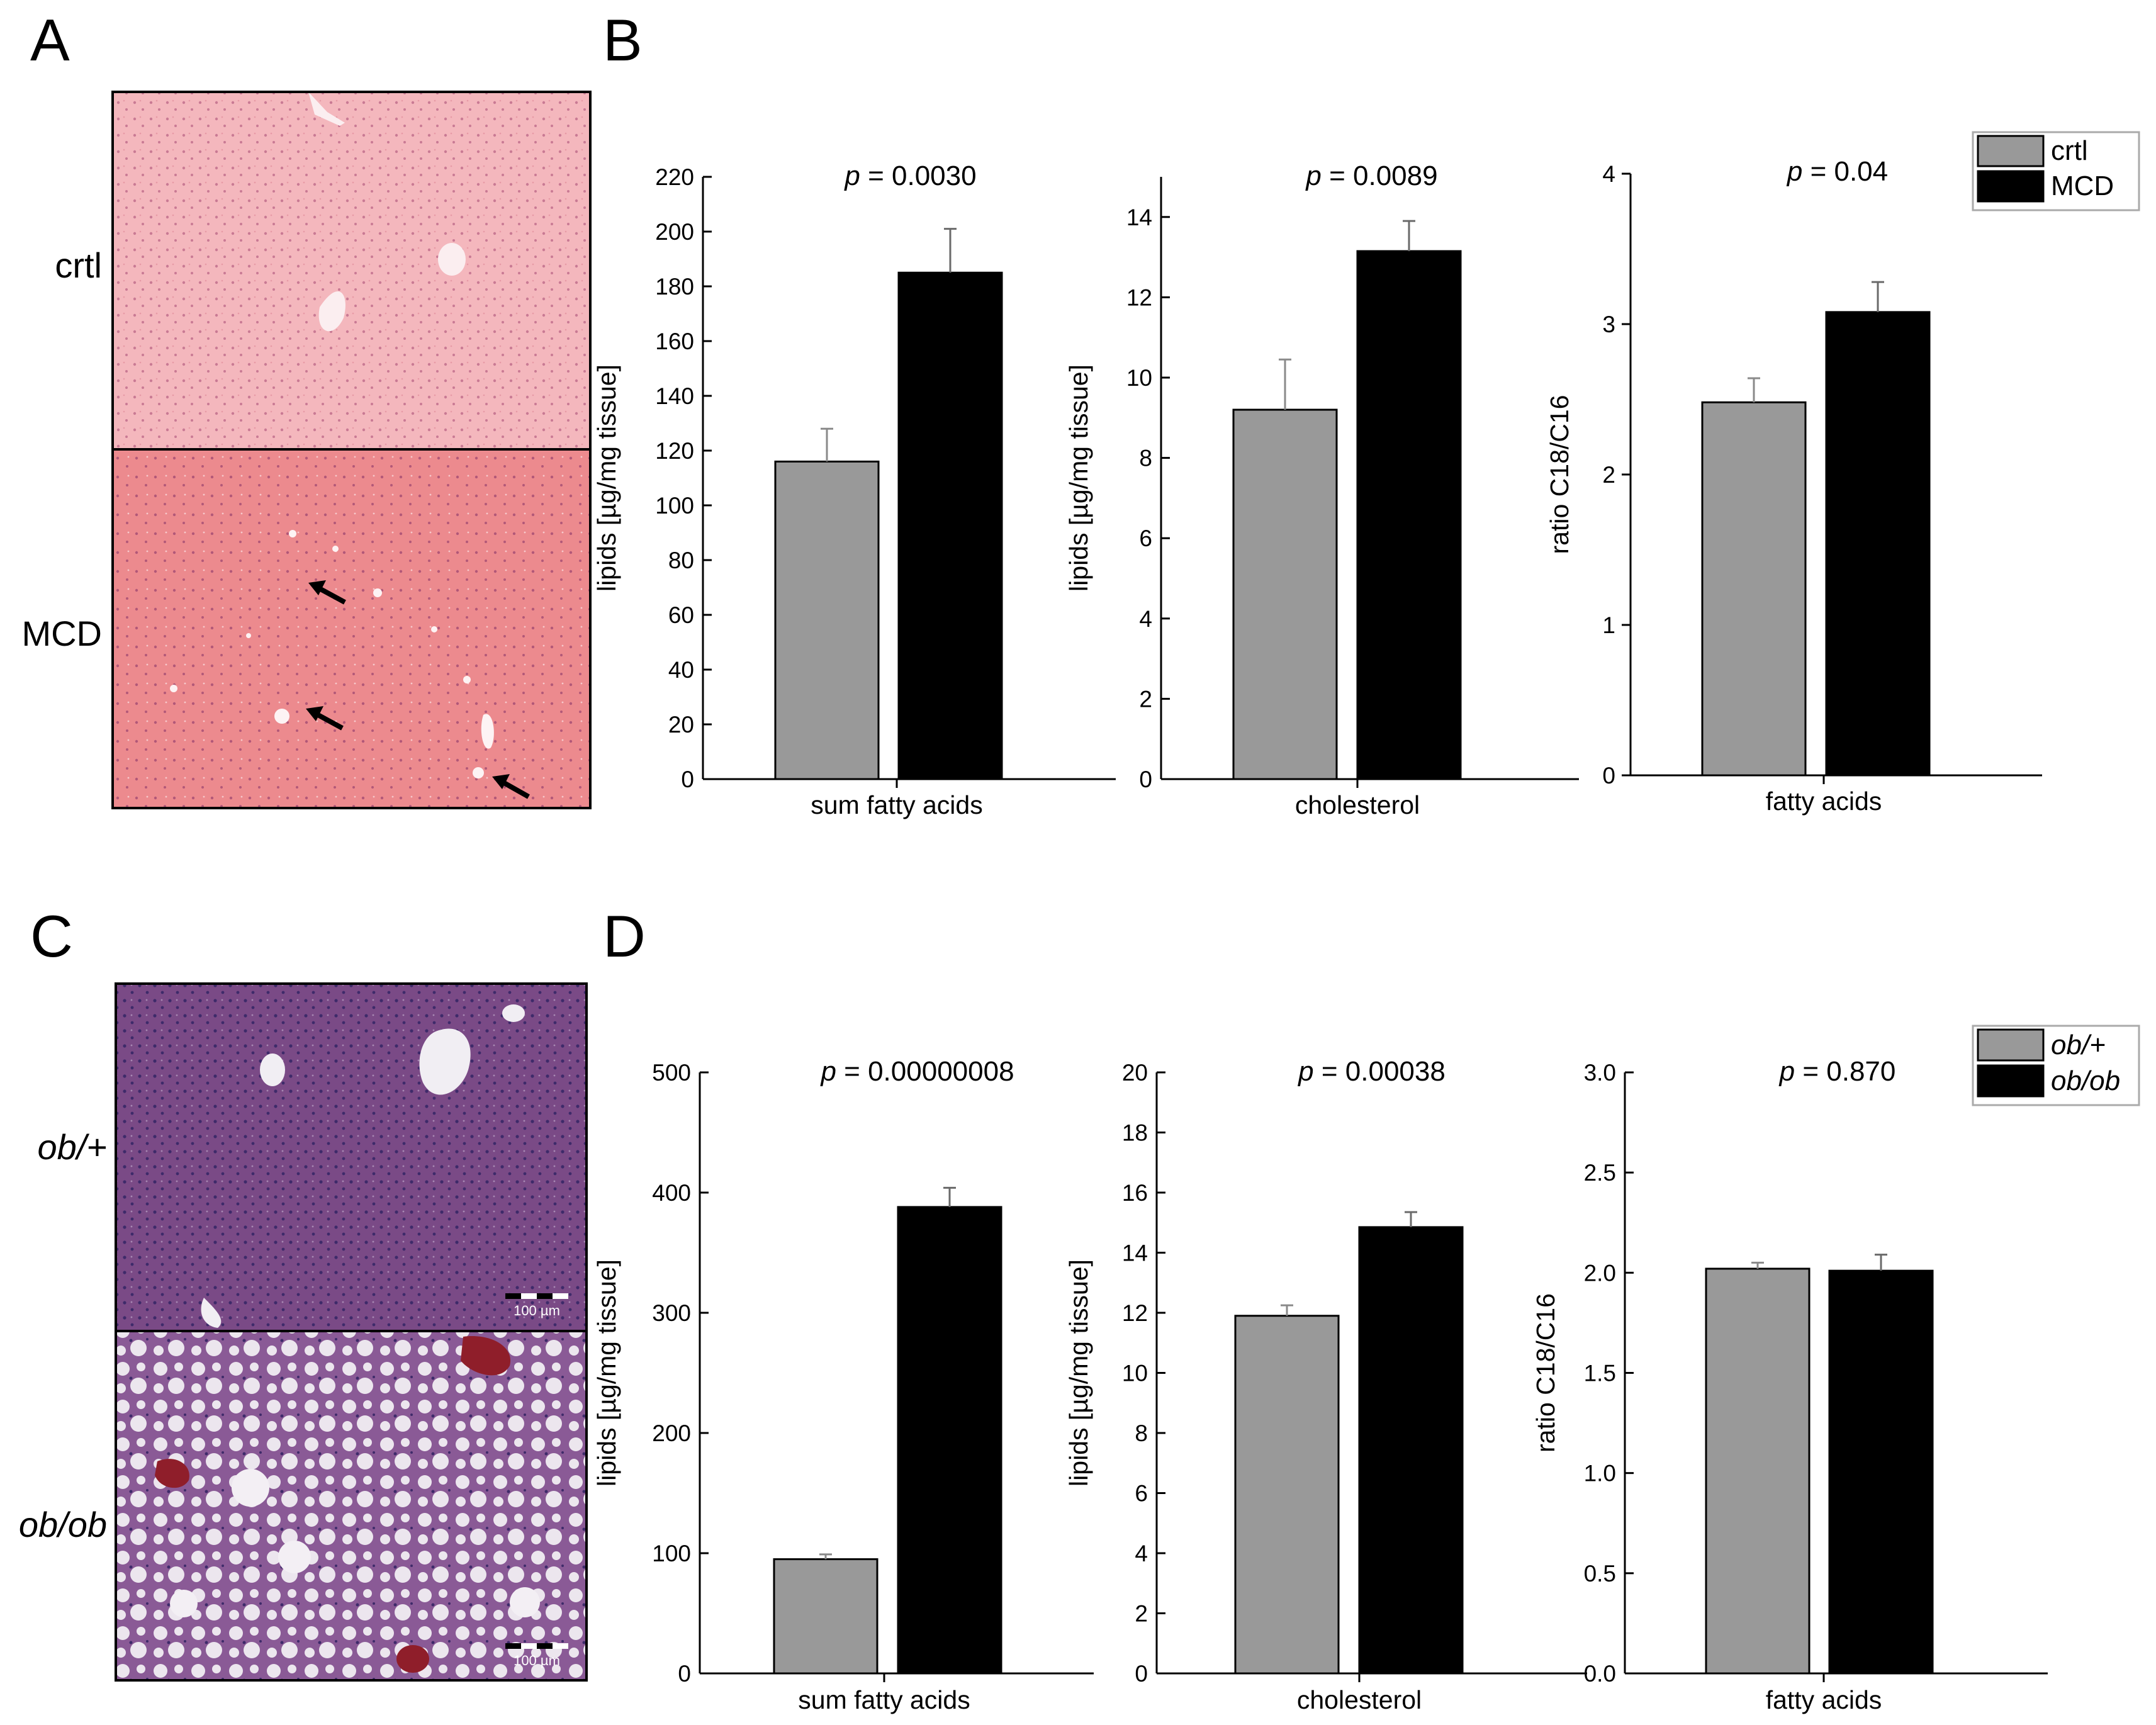  Describe the element at coordinates (1135, 1133) in the screenshot. I see `y-tick-label: 18` at that location.